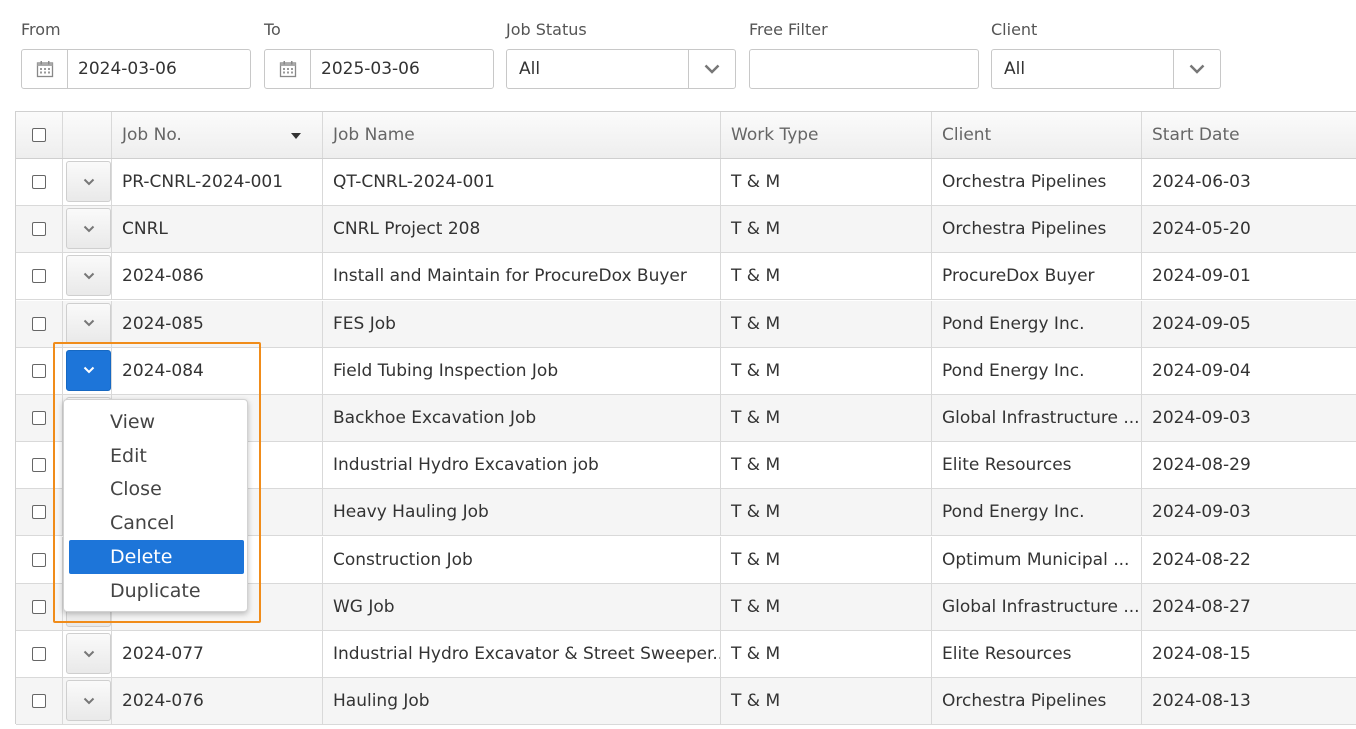  I want to click on free-filter-input, so click(864, 69).